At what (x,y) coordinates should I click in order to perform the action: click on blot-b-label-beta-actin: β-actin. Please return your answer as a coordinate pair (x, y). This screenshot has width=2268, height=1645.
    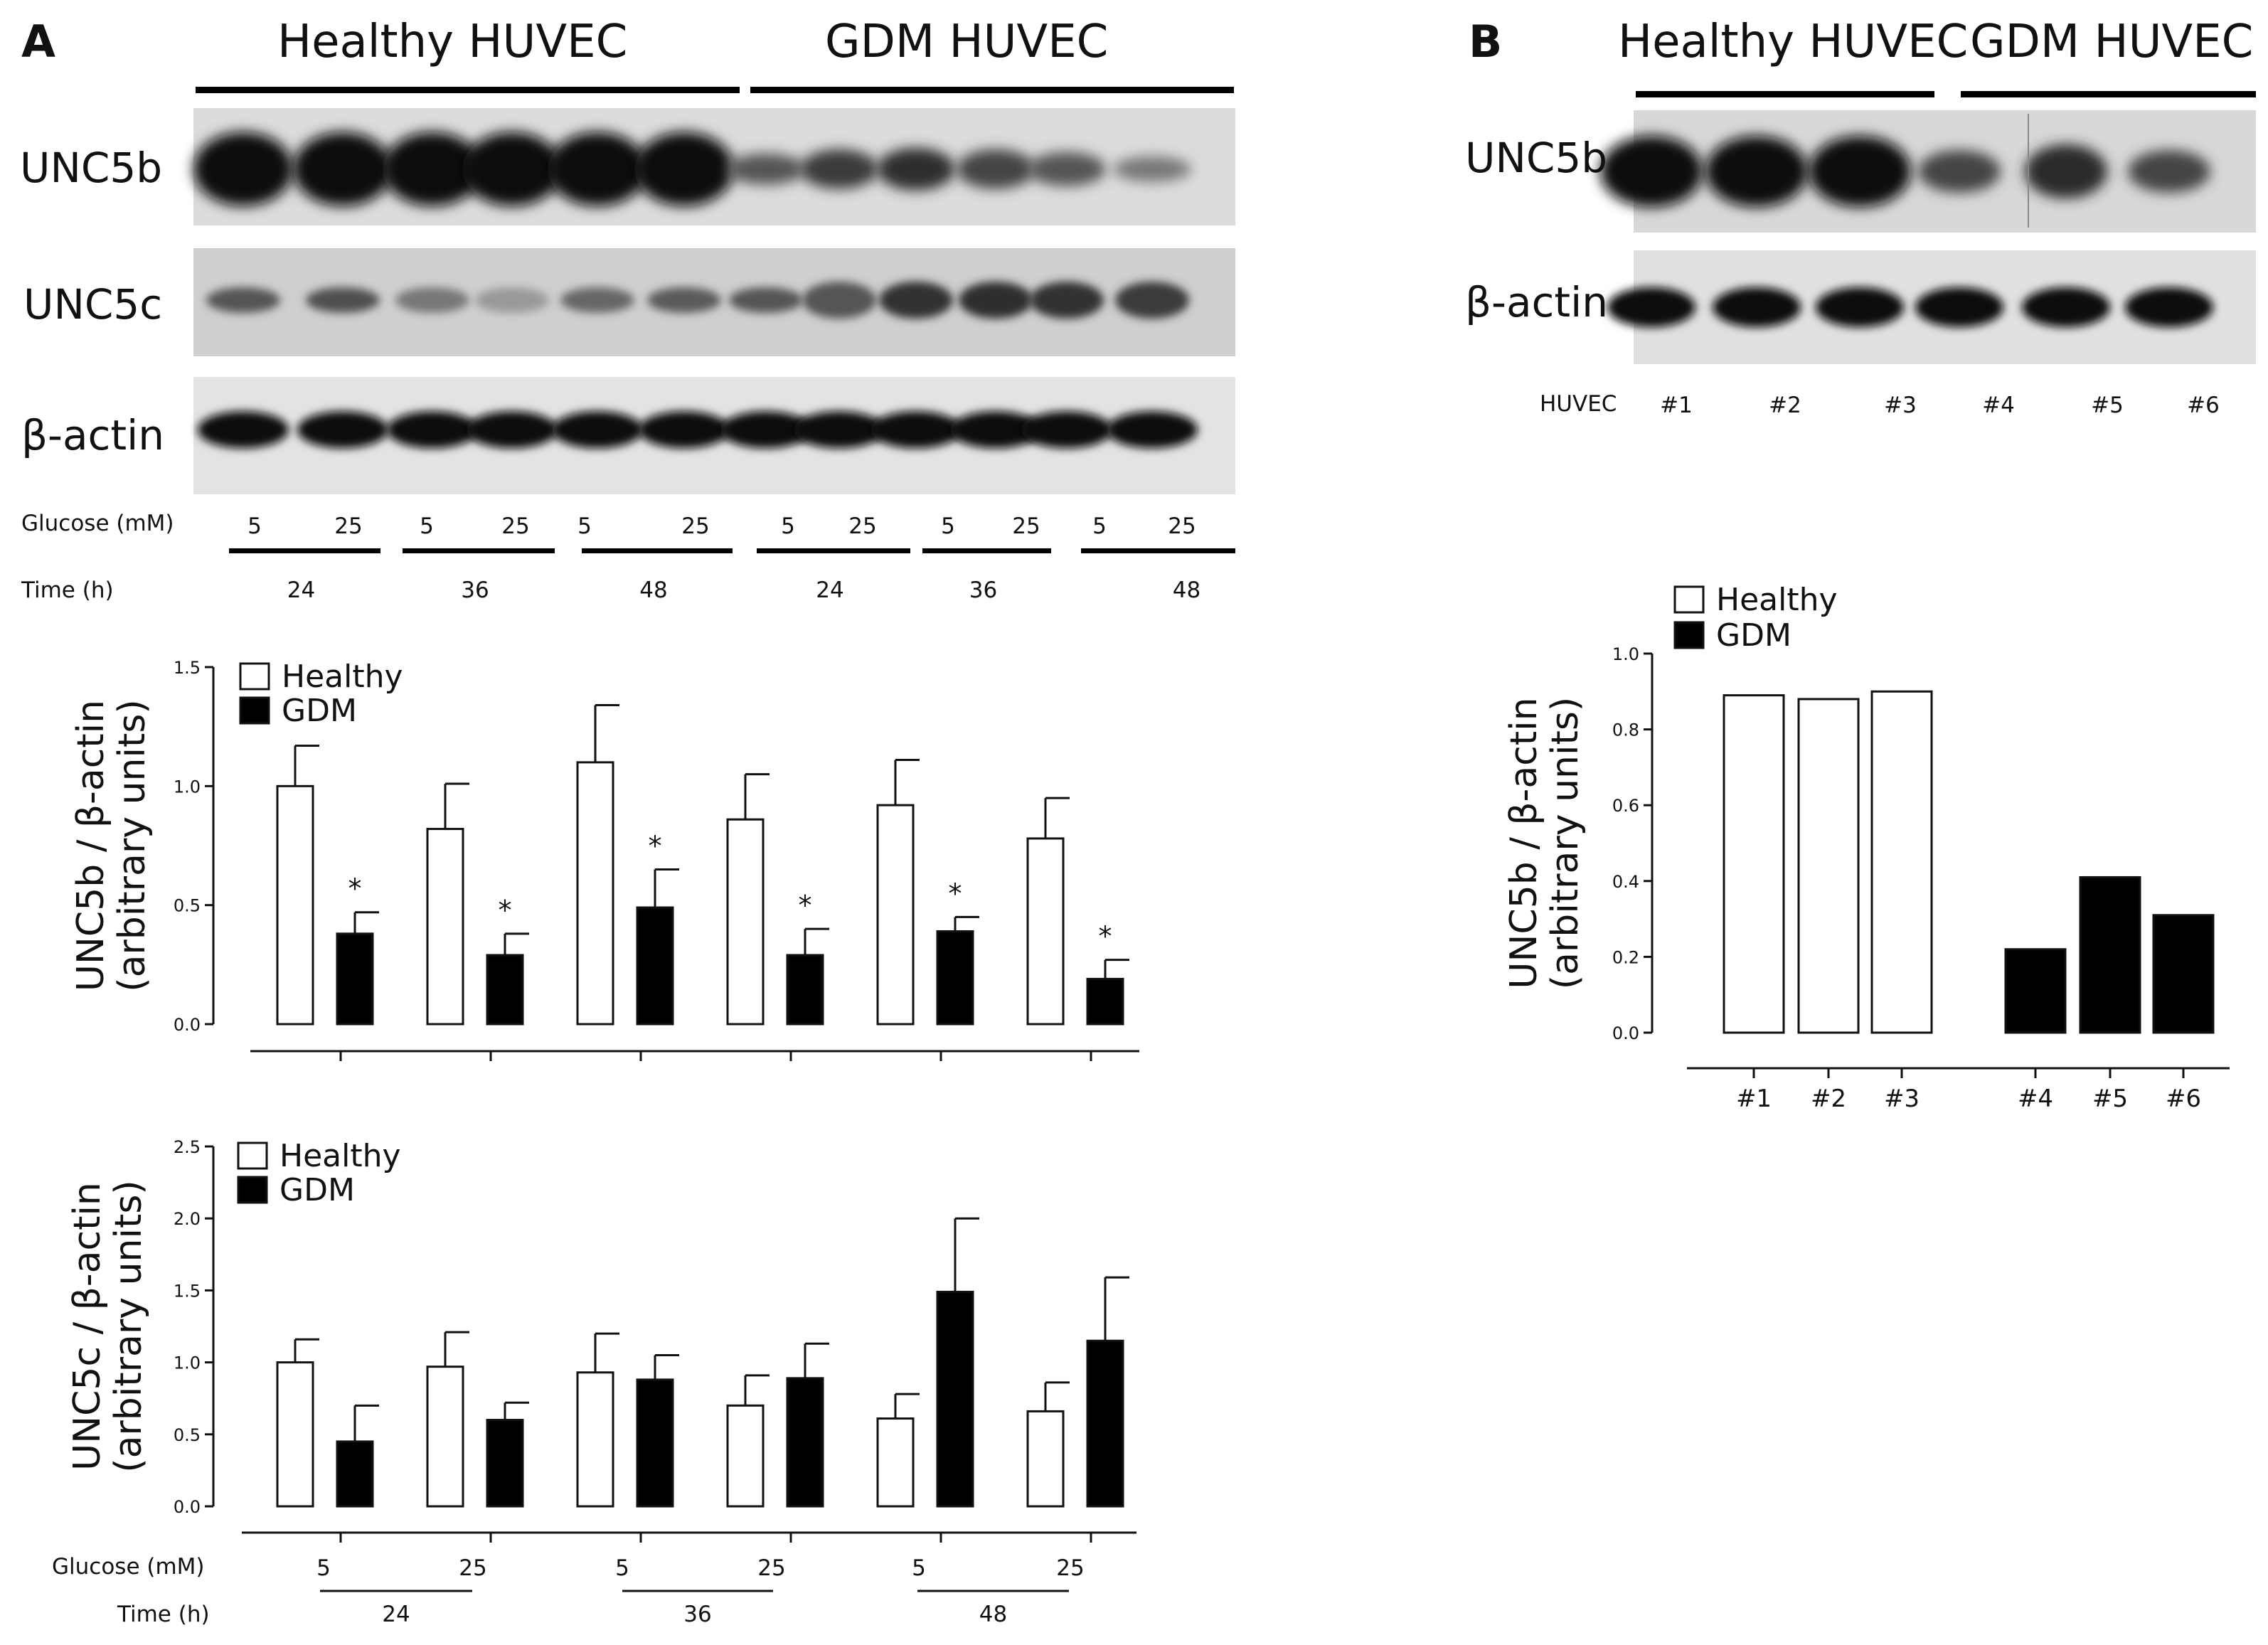
    Looking at the image, I should click on (1536, 302).